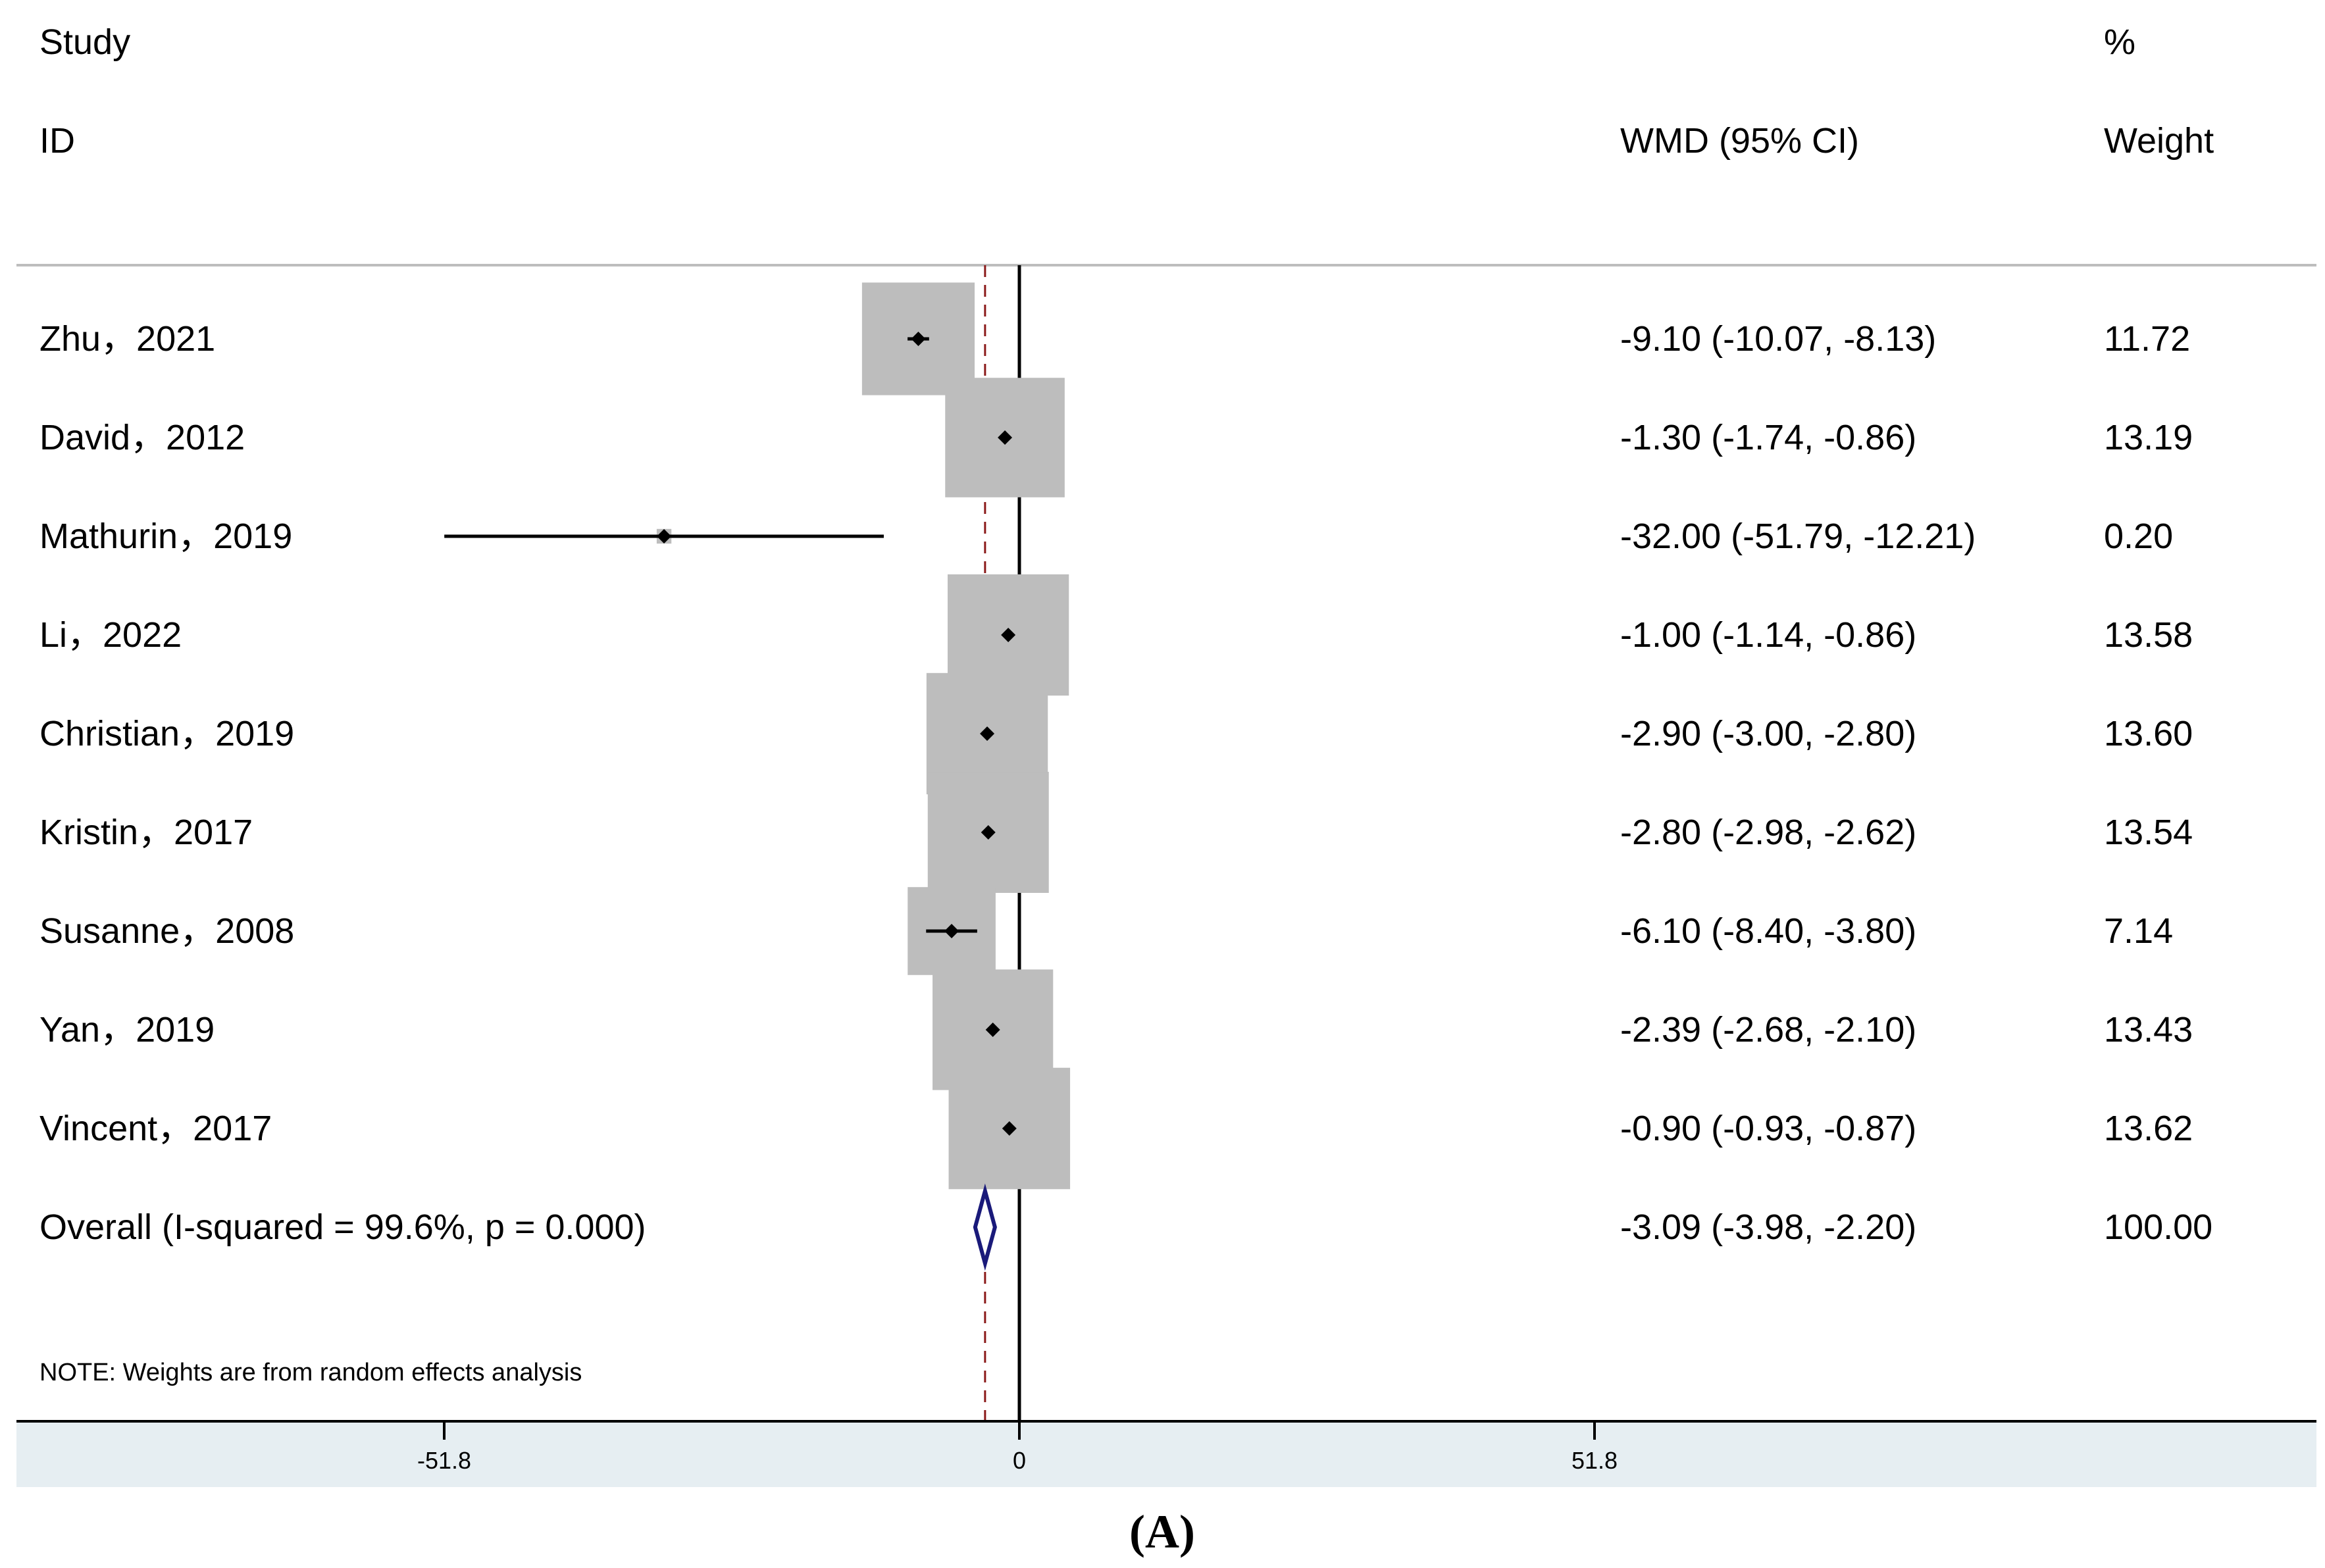 The height and width of the screenshot is (1568, 2325). I want to click on study-weight-text: 13.60, so click(2148, 733).